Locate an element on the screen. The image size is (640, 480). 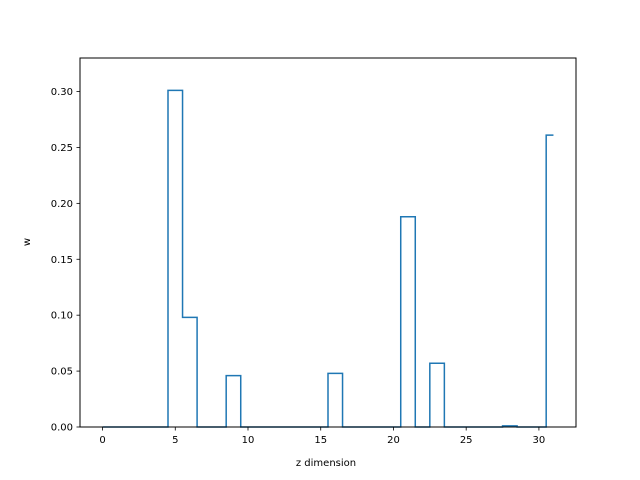
y-tick-label: 0.30 is located at coordinates (62, 92).